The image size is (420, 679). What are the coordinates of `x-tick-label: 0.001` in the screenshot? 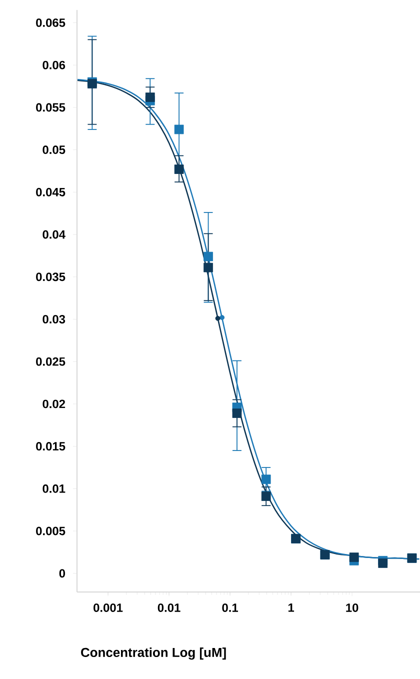 It's located at (108, 607).